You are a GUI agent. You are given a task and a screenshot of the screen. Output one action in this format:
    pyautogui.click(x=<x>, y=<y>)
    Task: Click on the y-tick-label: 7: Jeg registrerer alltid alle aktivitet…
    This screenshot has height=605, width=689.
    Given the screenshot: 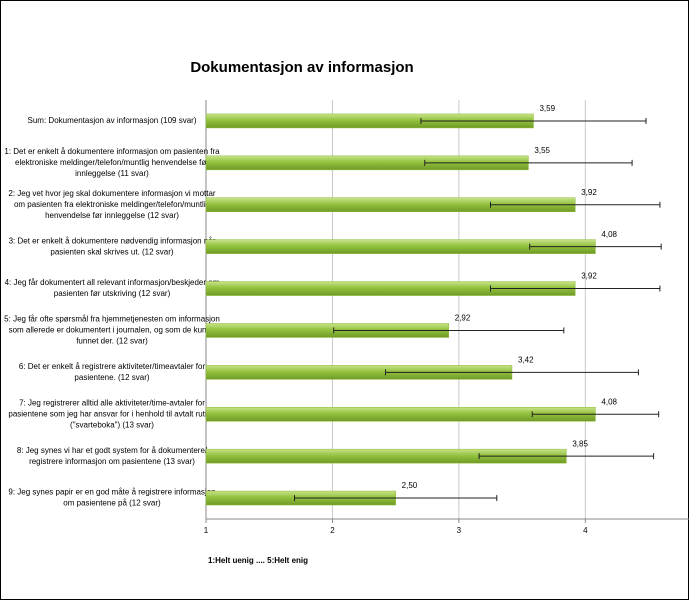 What is the action you would take?
    pyautogui.click(x=112, y=402)
    